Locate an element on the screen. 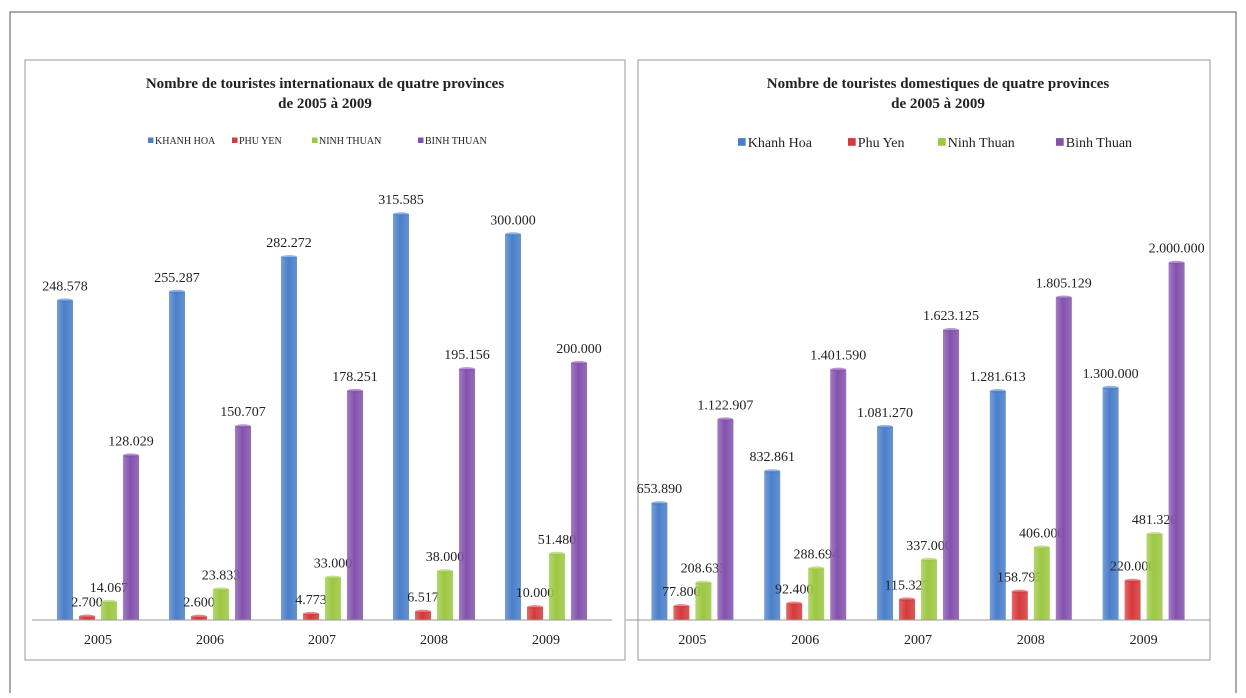 Image resolution: width=1246 pixels, height=698 pixels. data-label: 208.633 is located at coordinates (704, 569).